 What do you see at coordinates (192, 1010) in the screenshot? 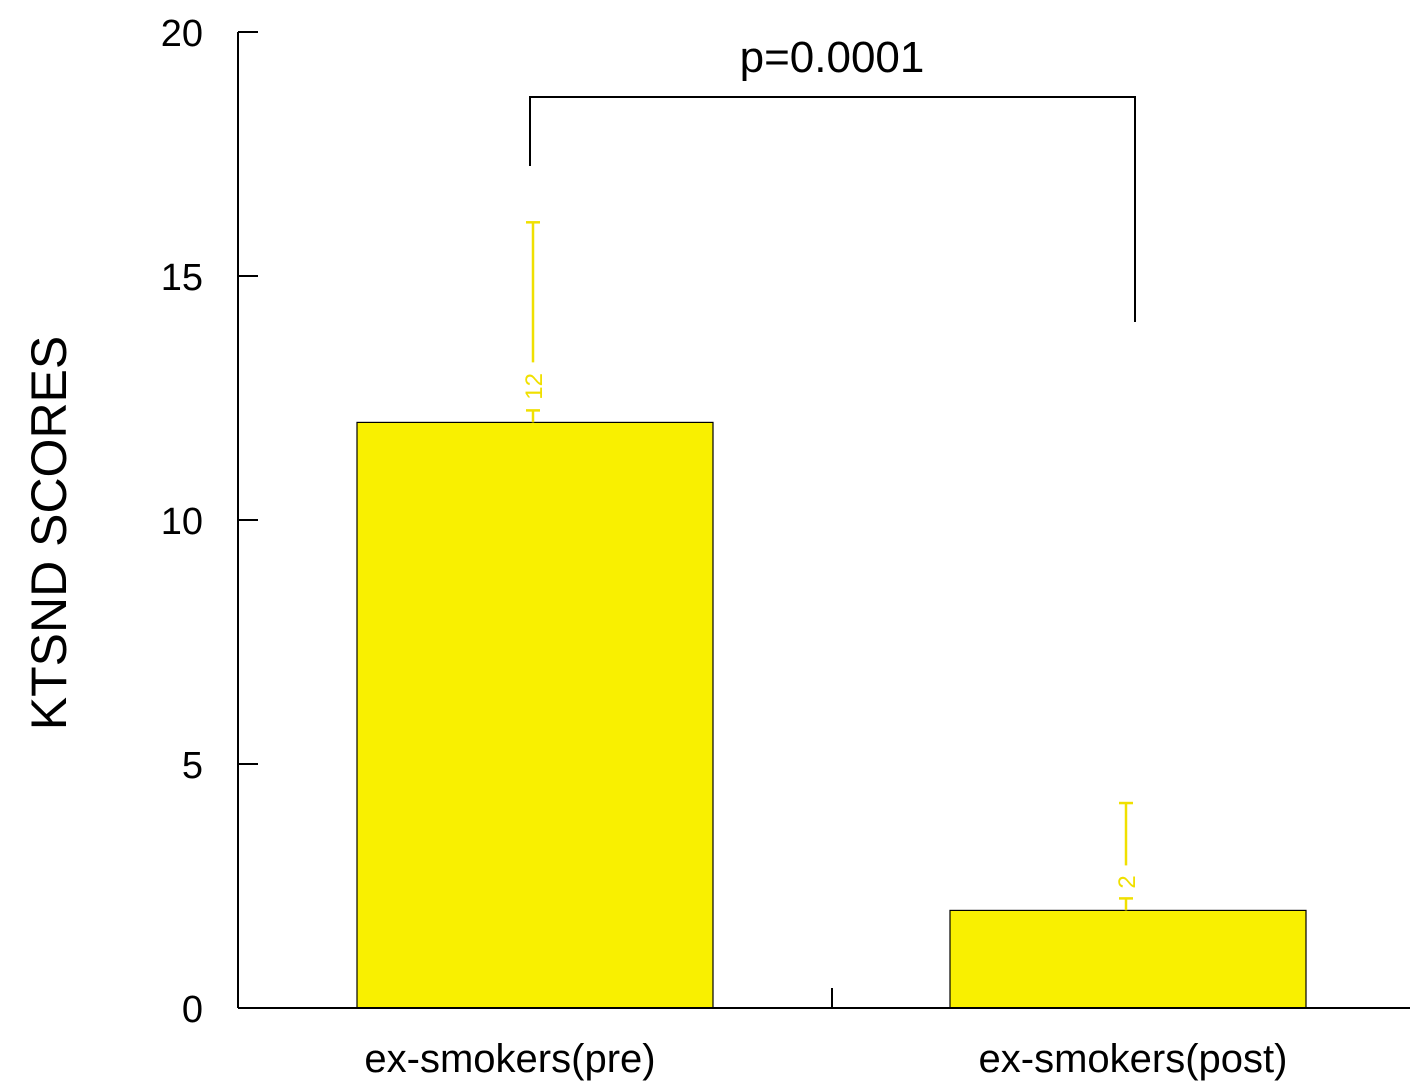
I see `y-tick-label-0: 0` at bounding box center [192, 1010].